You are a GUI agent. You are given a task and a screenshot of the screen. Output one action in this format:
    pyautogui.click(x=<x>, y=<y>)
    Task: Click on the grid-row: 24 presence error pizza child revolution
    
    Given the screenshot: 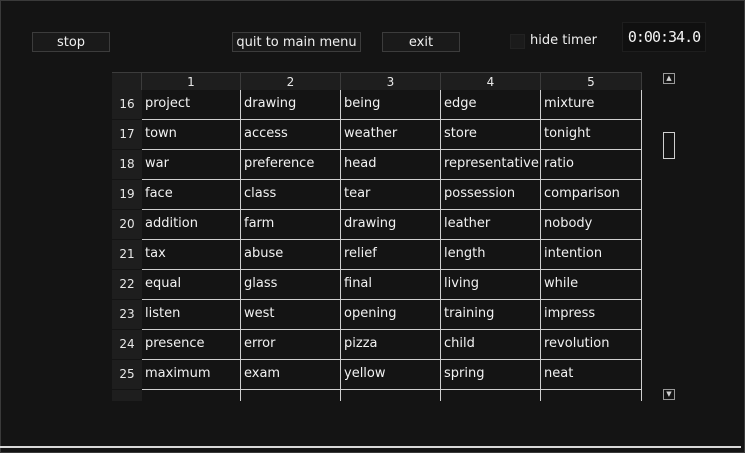 What is the action you would take?
    pyautogui.click(x=377, y=345)
    